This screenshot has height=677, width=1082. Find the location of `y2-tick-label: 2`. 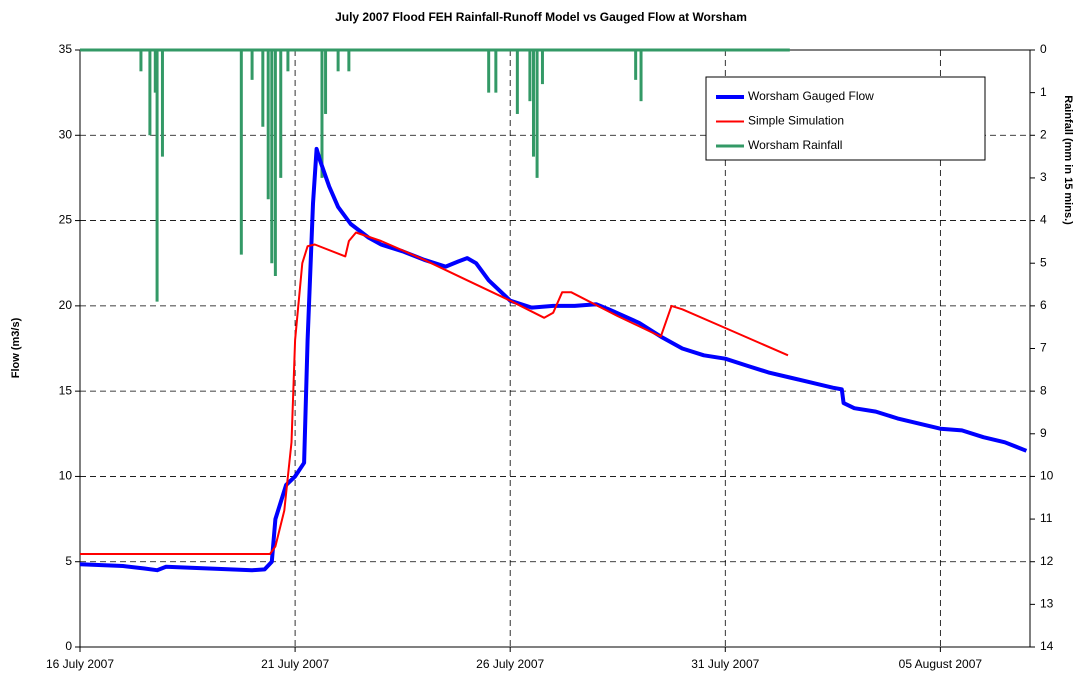

y2-tick-label: 2 is located at coordinates (1043, 134).